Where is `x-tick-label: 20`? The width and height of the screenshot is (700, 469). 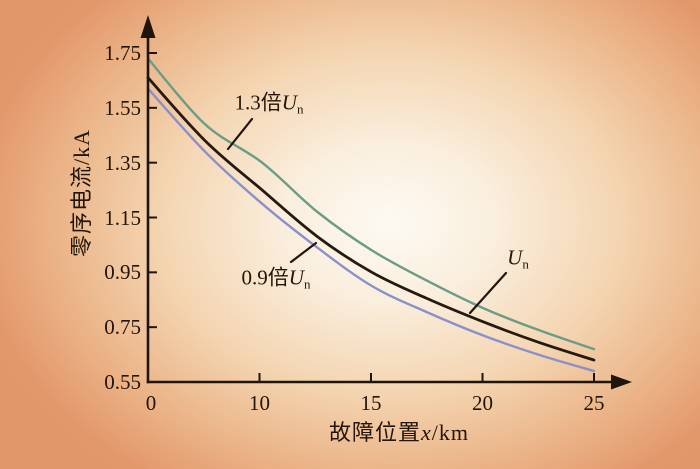 x-tick-label: 20 is located at coordinates (482, 403).